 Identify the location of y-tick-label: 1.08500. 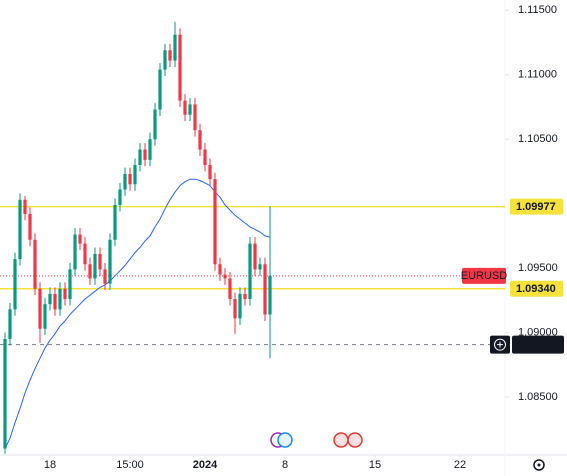
(538, 397).